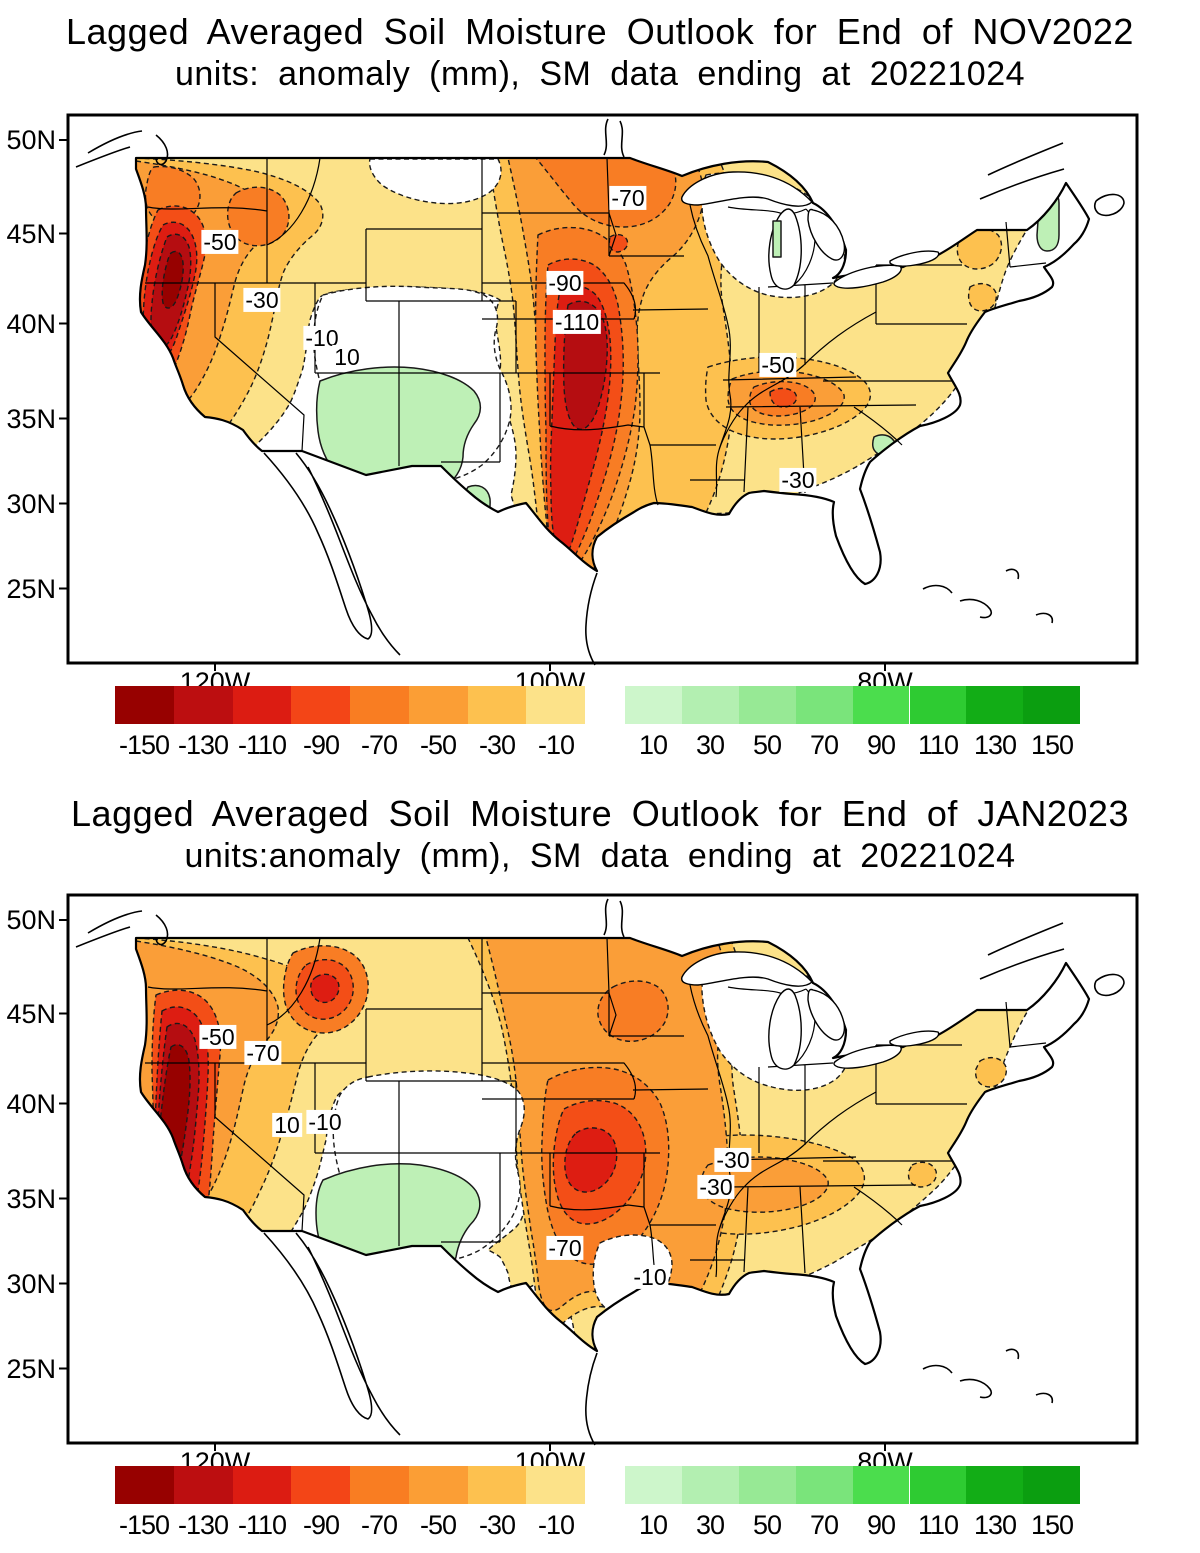 This screenshot has width=1200, height=1553. I want to click on colorbar-label: 90, so click(881, 745).